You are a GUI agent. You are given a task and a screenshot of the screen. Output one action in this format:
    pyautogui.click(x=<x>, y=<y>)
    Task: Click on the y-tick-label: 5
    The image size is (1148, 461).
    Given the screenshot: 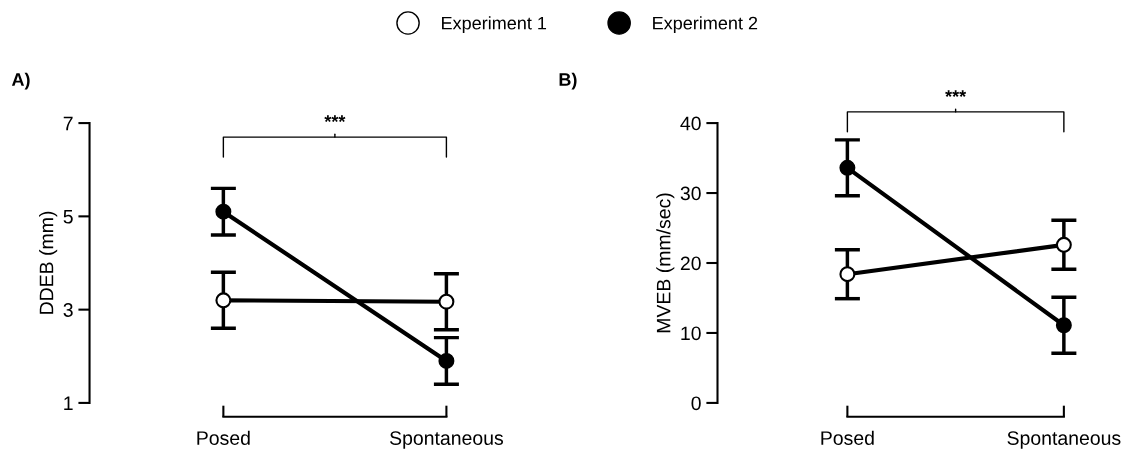 What is the action you would take?
    pyautogui.click(x=68, y=217)
    